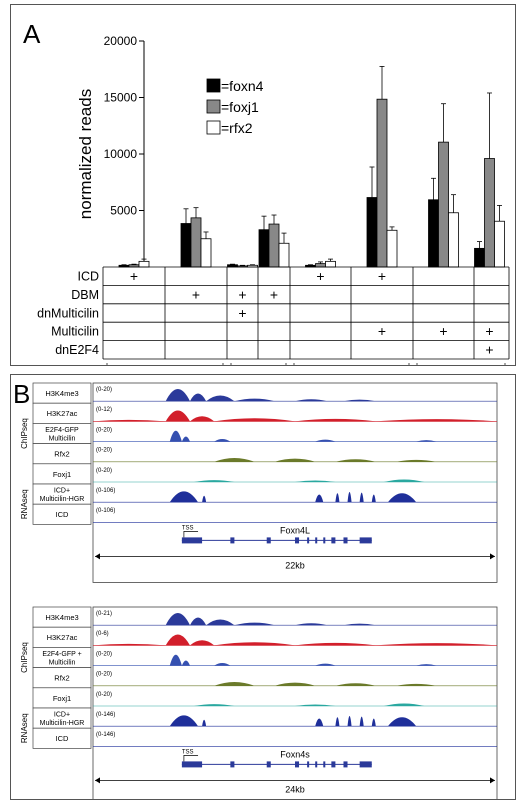 This screenshot has width=530, height=804. What do you see at coordinates (295, 565) in the screenshot?
I see `scale-label: 22kb` at bounding box center [295, 565].